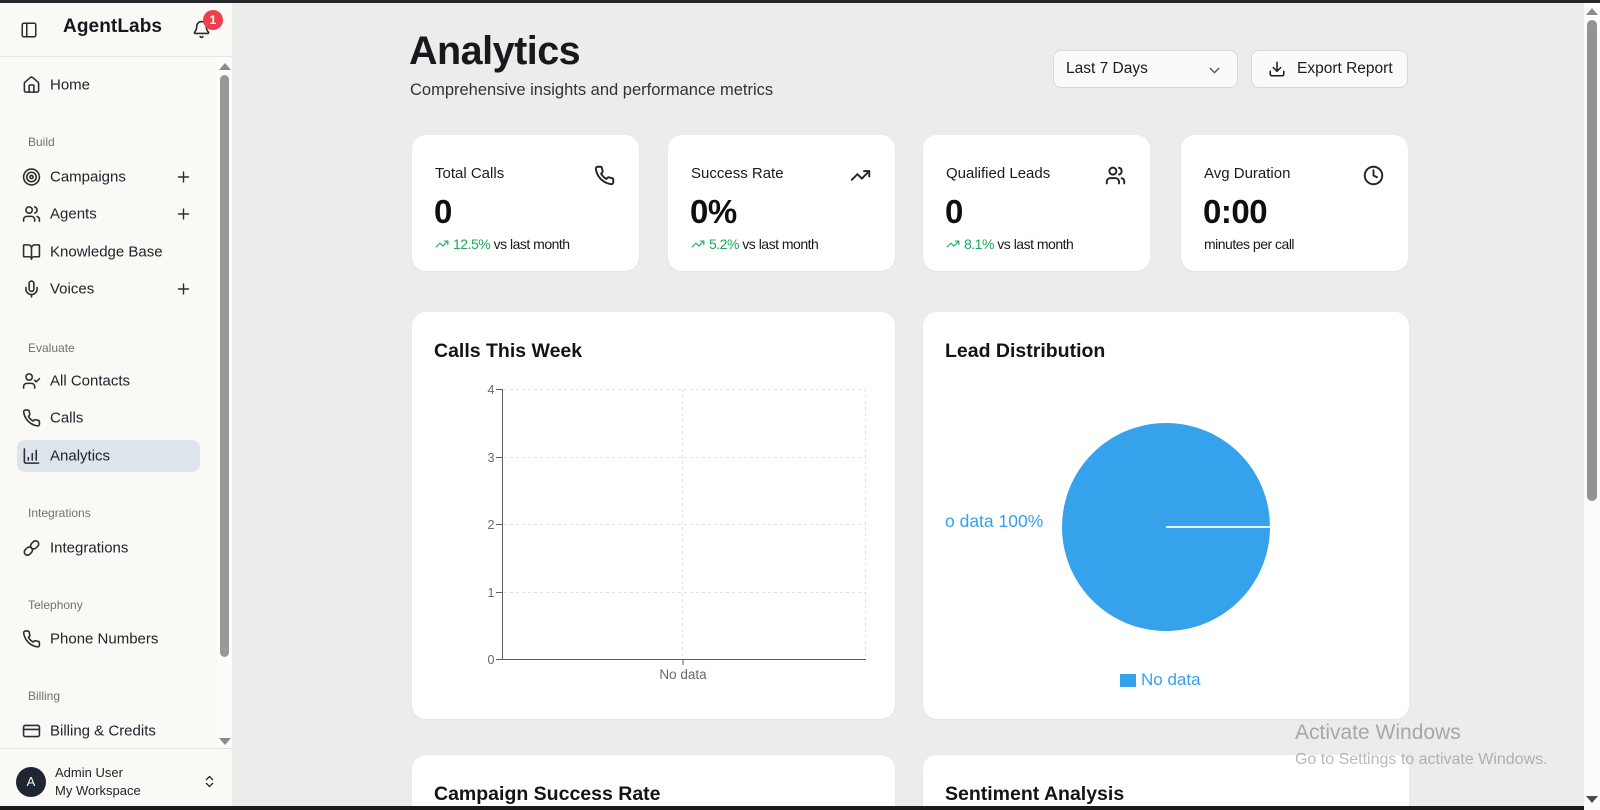  Describe the element at coordinates (491, 593) in the screenshot. I see `svg-text: 1` at that location.